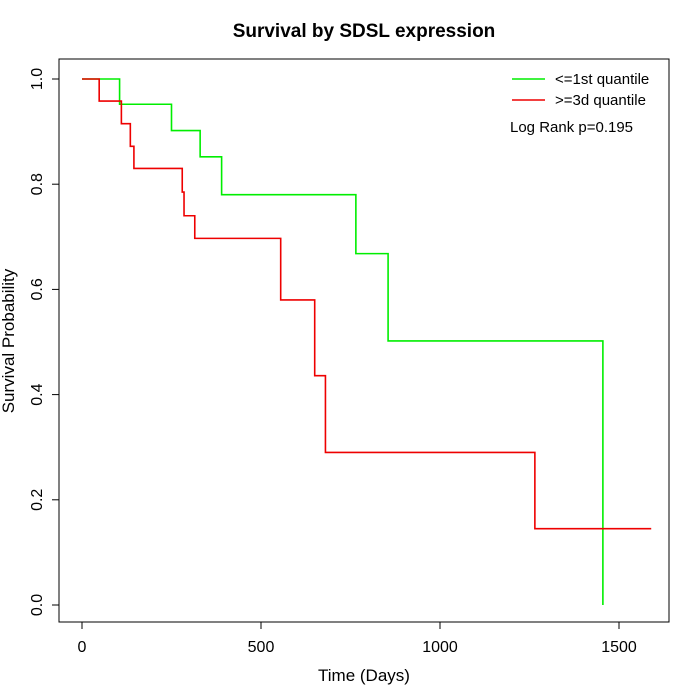  What do you see at coordinates (571, 127) in the screenshot?
I see `log-rank-annotation: Log Rank p=0.195` at bounding box center [571, 127].